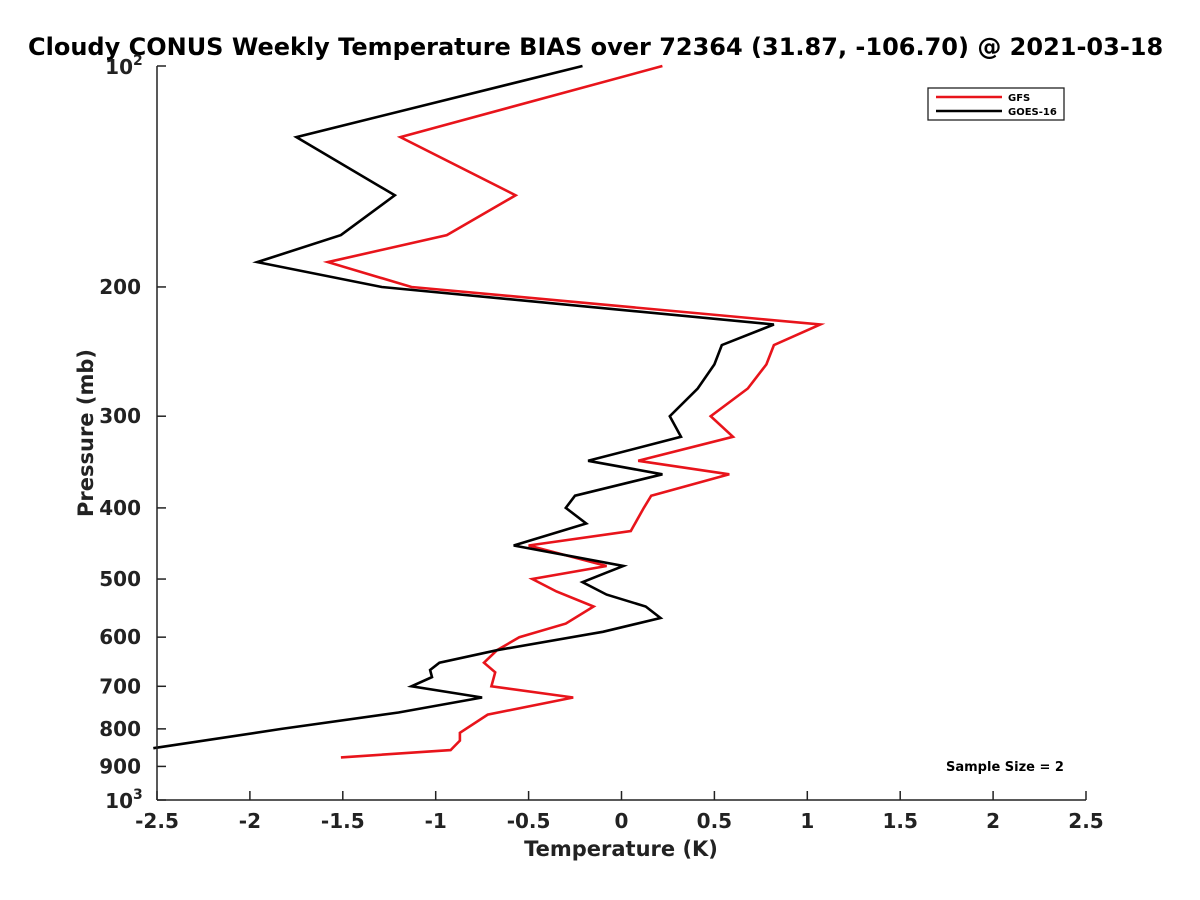  I want to click on legend-box, so click(996, 104).